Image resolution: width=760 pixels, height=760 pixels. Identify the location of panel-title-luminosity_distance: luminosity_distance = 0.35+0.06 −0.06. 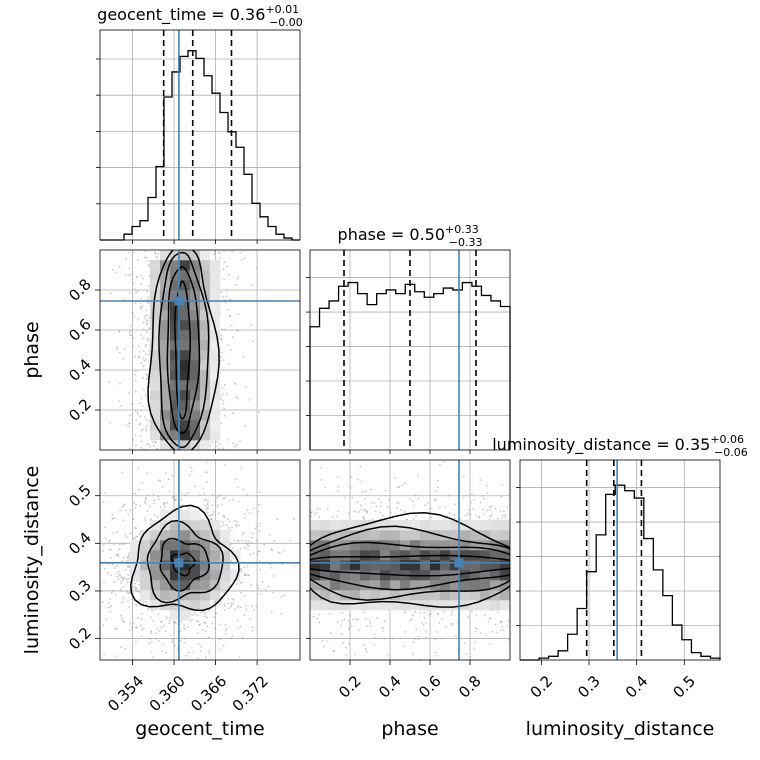
(620, 446).